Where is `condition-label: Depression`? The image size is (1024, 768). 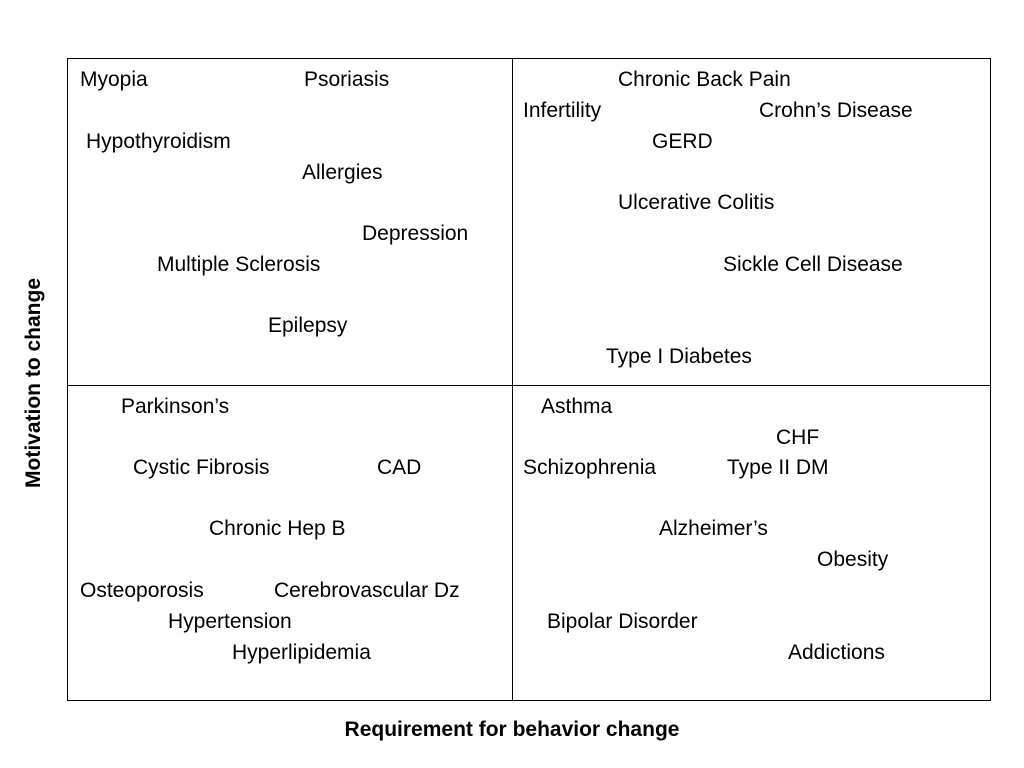
condition-label: Depression is located at coordinates (415, 233).